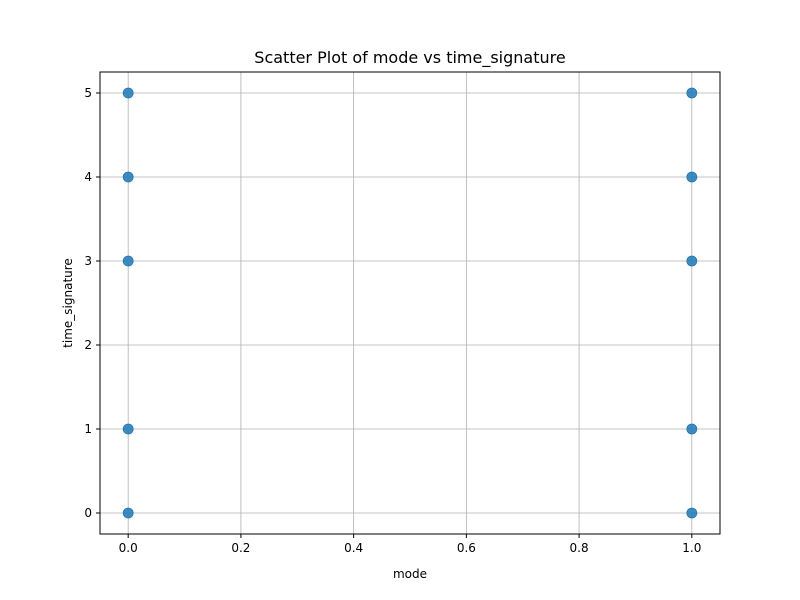 The width and height of the screenshot is (800, 600). What do you see at coordinates (88, 429) in the screenshot?
I see `y-tick-label: 1` at bounding box center [88, 429].